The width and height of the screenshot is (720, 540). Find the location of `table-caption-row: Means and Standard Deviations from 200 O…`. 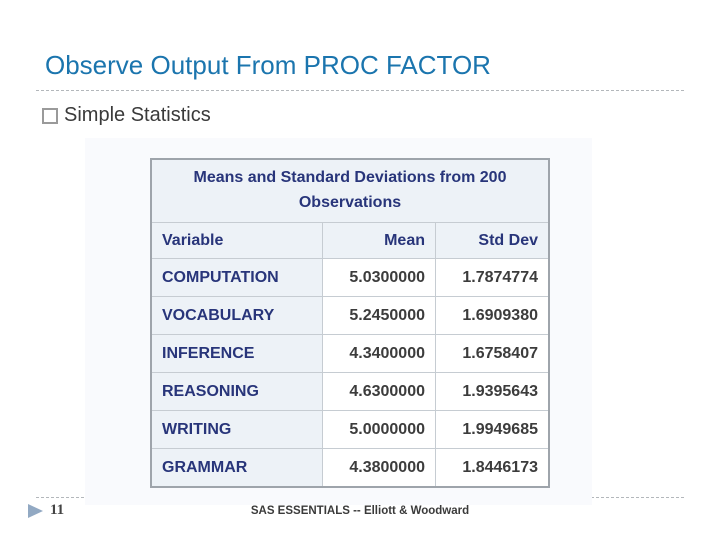

table-caption-row: Means and Standard Deviations from 200 O… is located at coordinates (350, 190).